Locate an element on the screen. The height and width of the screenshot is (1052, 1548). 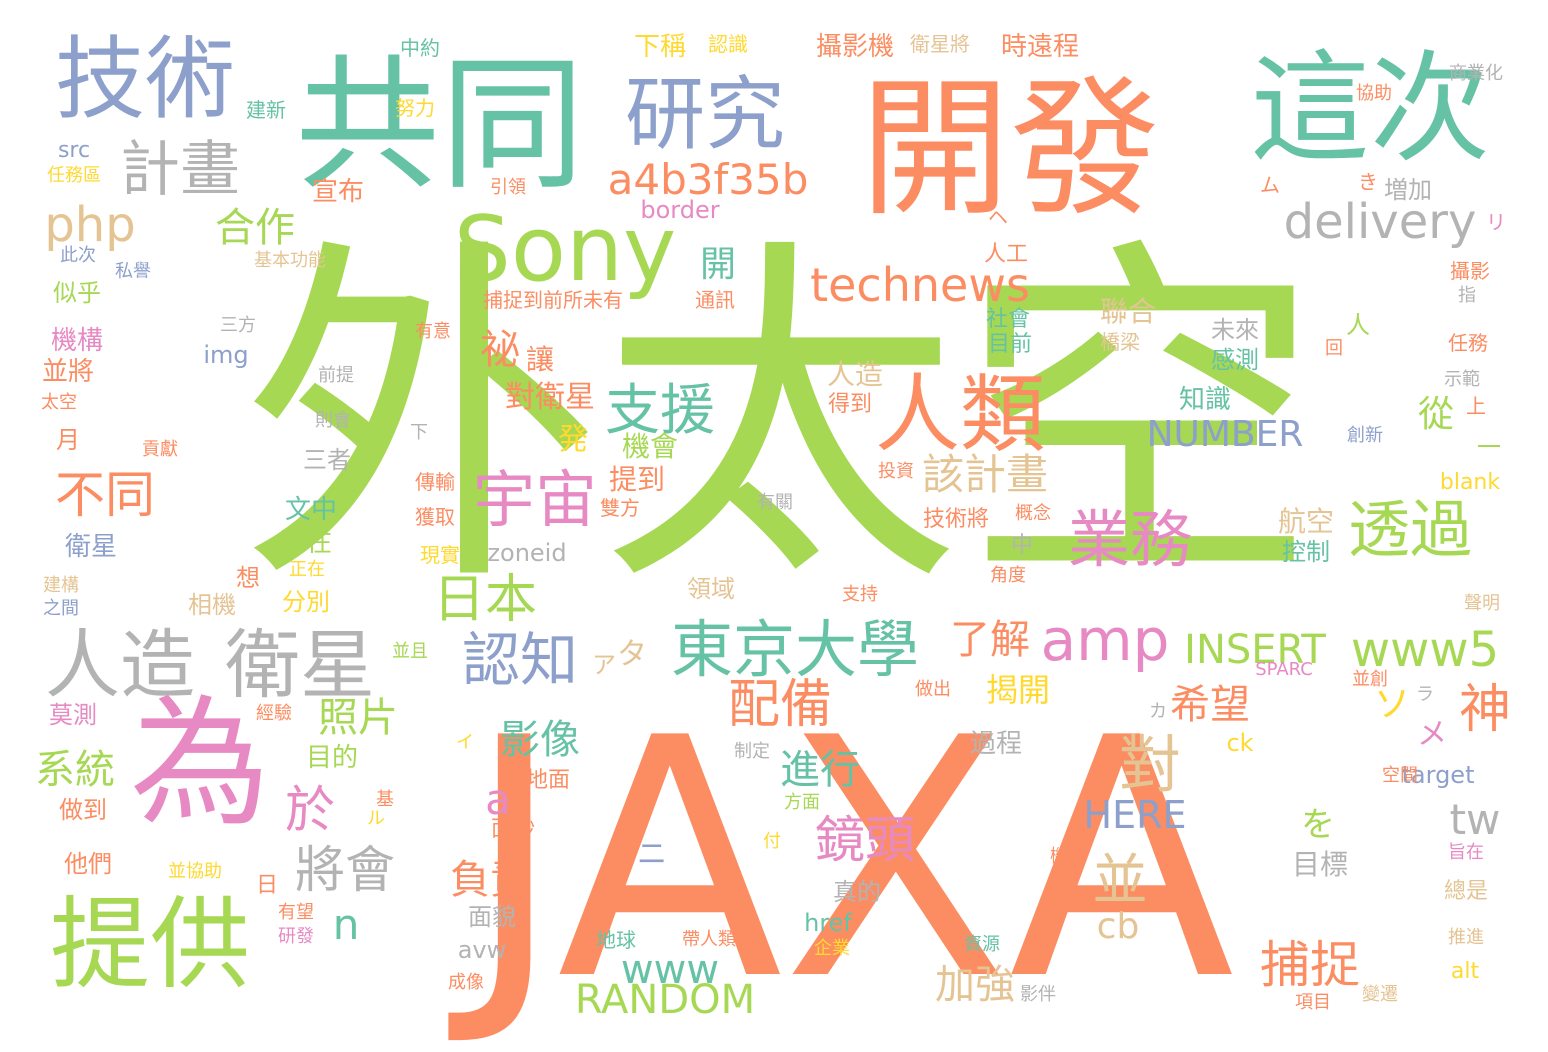
cloud-word: カ is located at coordinates (1158, 711).